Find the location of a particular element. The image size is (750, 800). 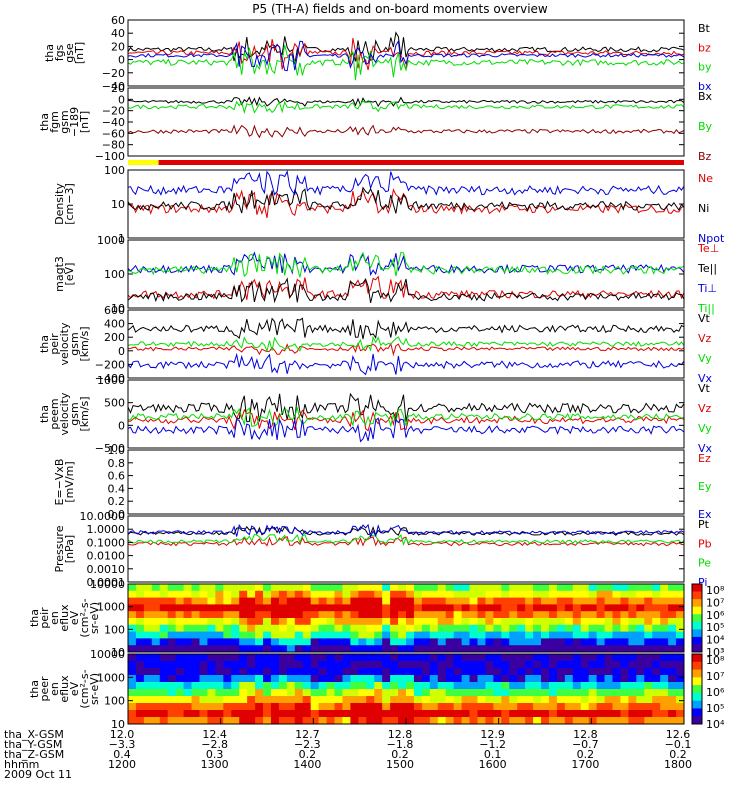

panel-frame is located at coordinates (406, 414).